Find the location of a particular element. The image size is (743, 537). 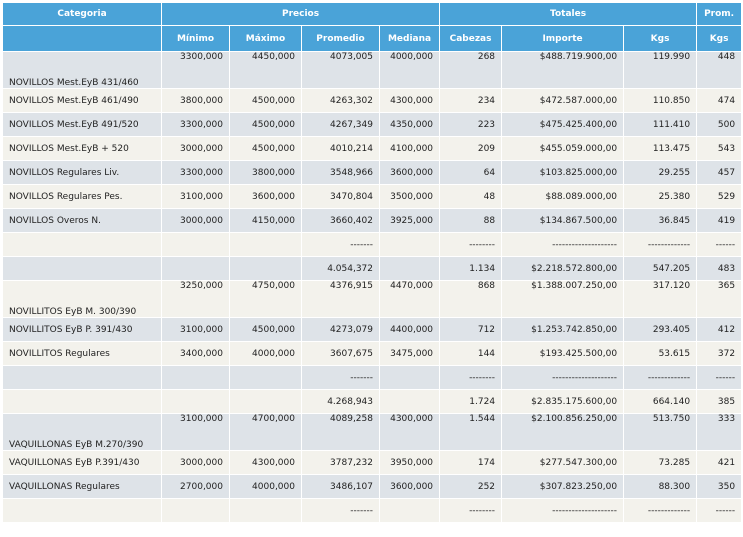

cell-maximo: 4300,000 is located at coordinates (265, 462).